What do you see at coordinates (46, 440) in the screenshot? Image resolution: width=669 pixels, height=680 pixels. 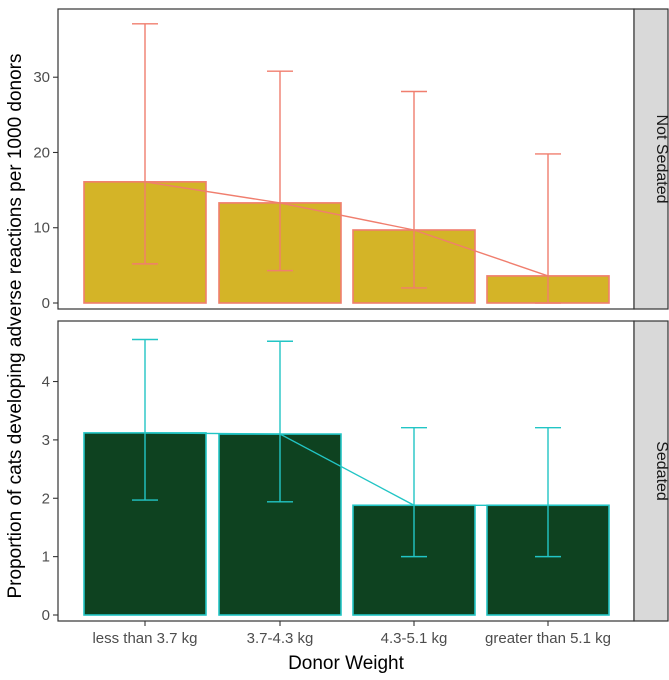 I see `y-tick-label: 3` at bounding box center [46, 440].